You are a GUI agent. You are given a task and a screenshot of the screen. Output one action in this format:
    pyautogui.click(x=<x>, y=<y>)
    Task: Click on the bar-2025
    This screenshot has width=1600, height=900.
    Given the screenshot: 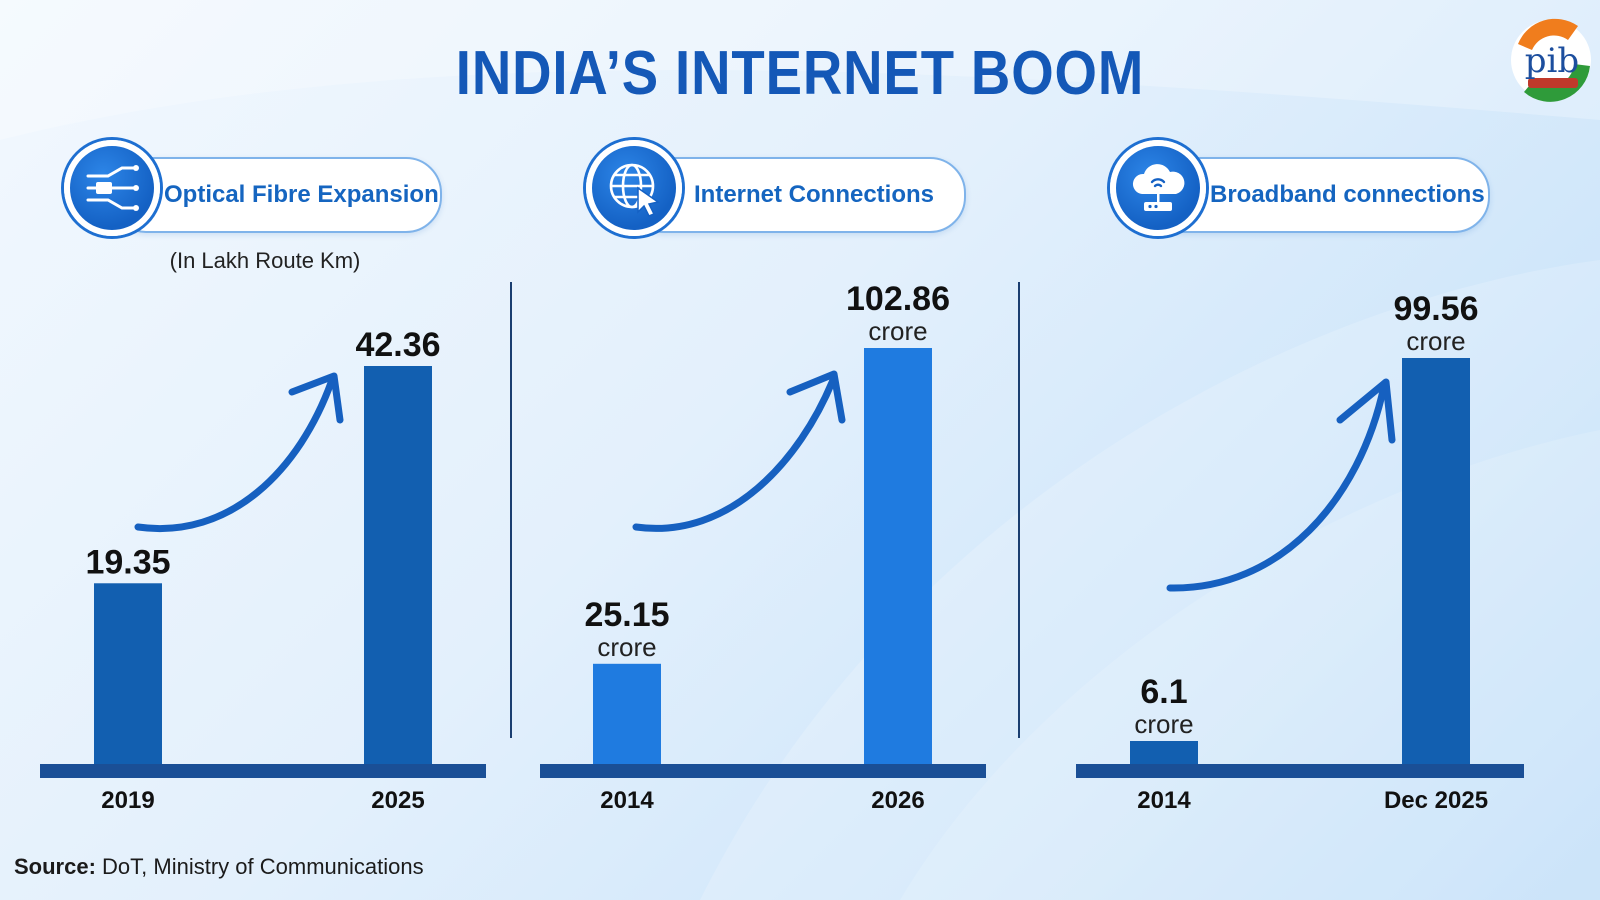 What is the action you would take?
    pyautogui.click(x=398, y=566)
    